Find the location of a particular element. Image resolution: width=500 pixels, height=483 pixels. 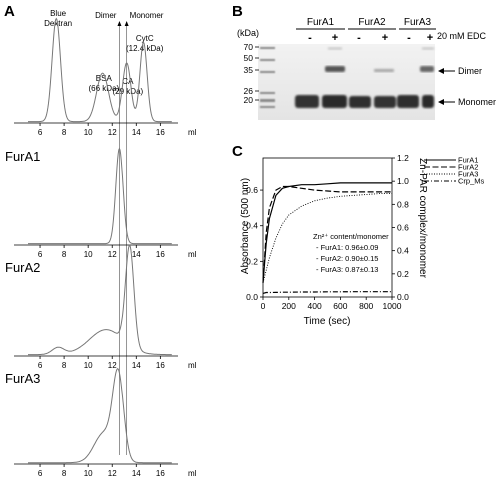

y-tick-label-left: 0.4 is located at coordinates (252, 226).